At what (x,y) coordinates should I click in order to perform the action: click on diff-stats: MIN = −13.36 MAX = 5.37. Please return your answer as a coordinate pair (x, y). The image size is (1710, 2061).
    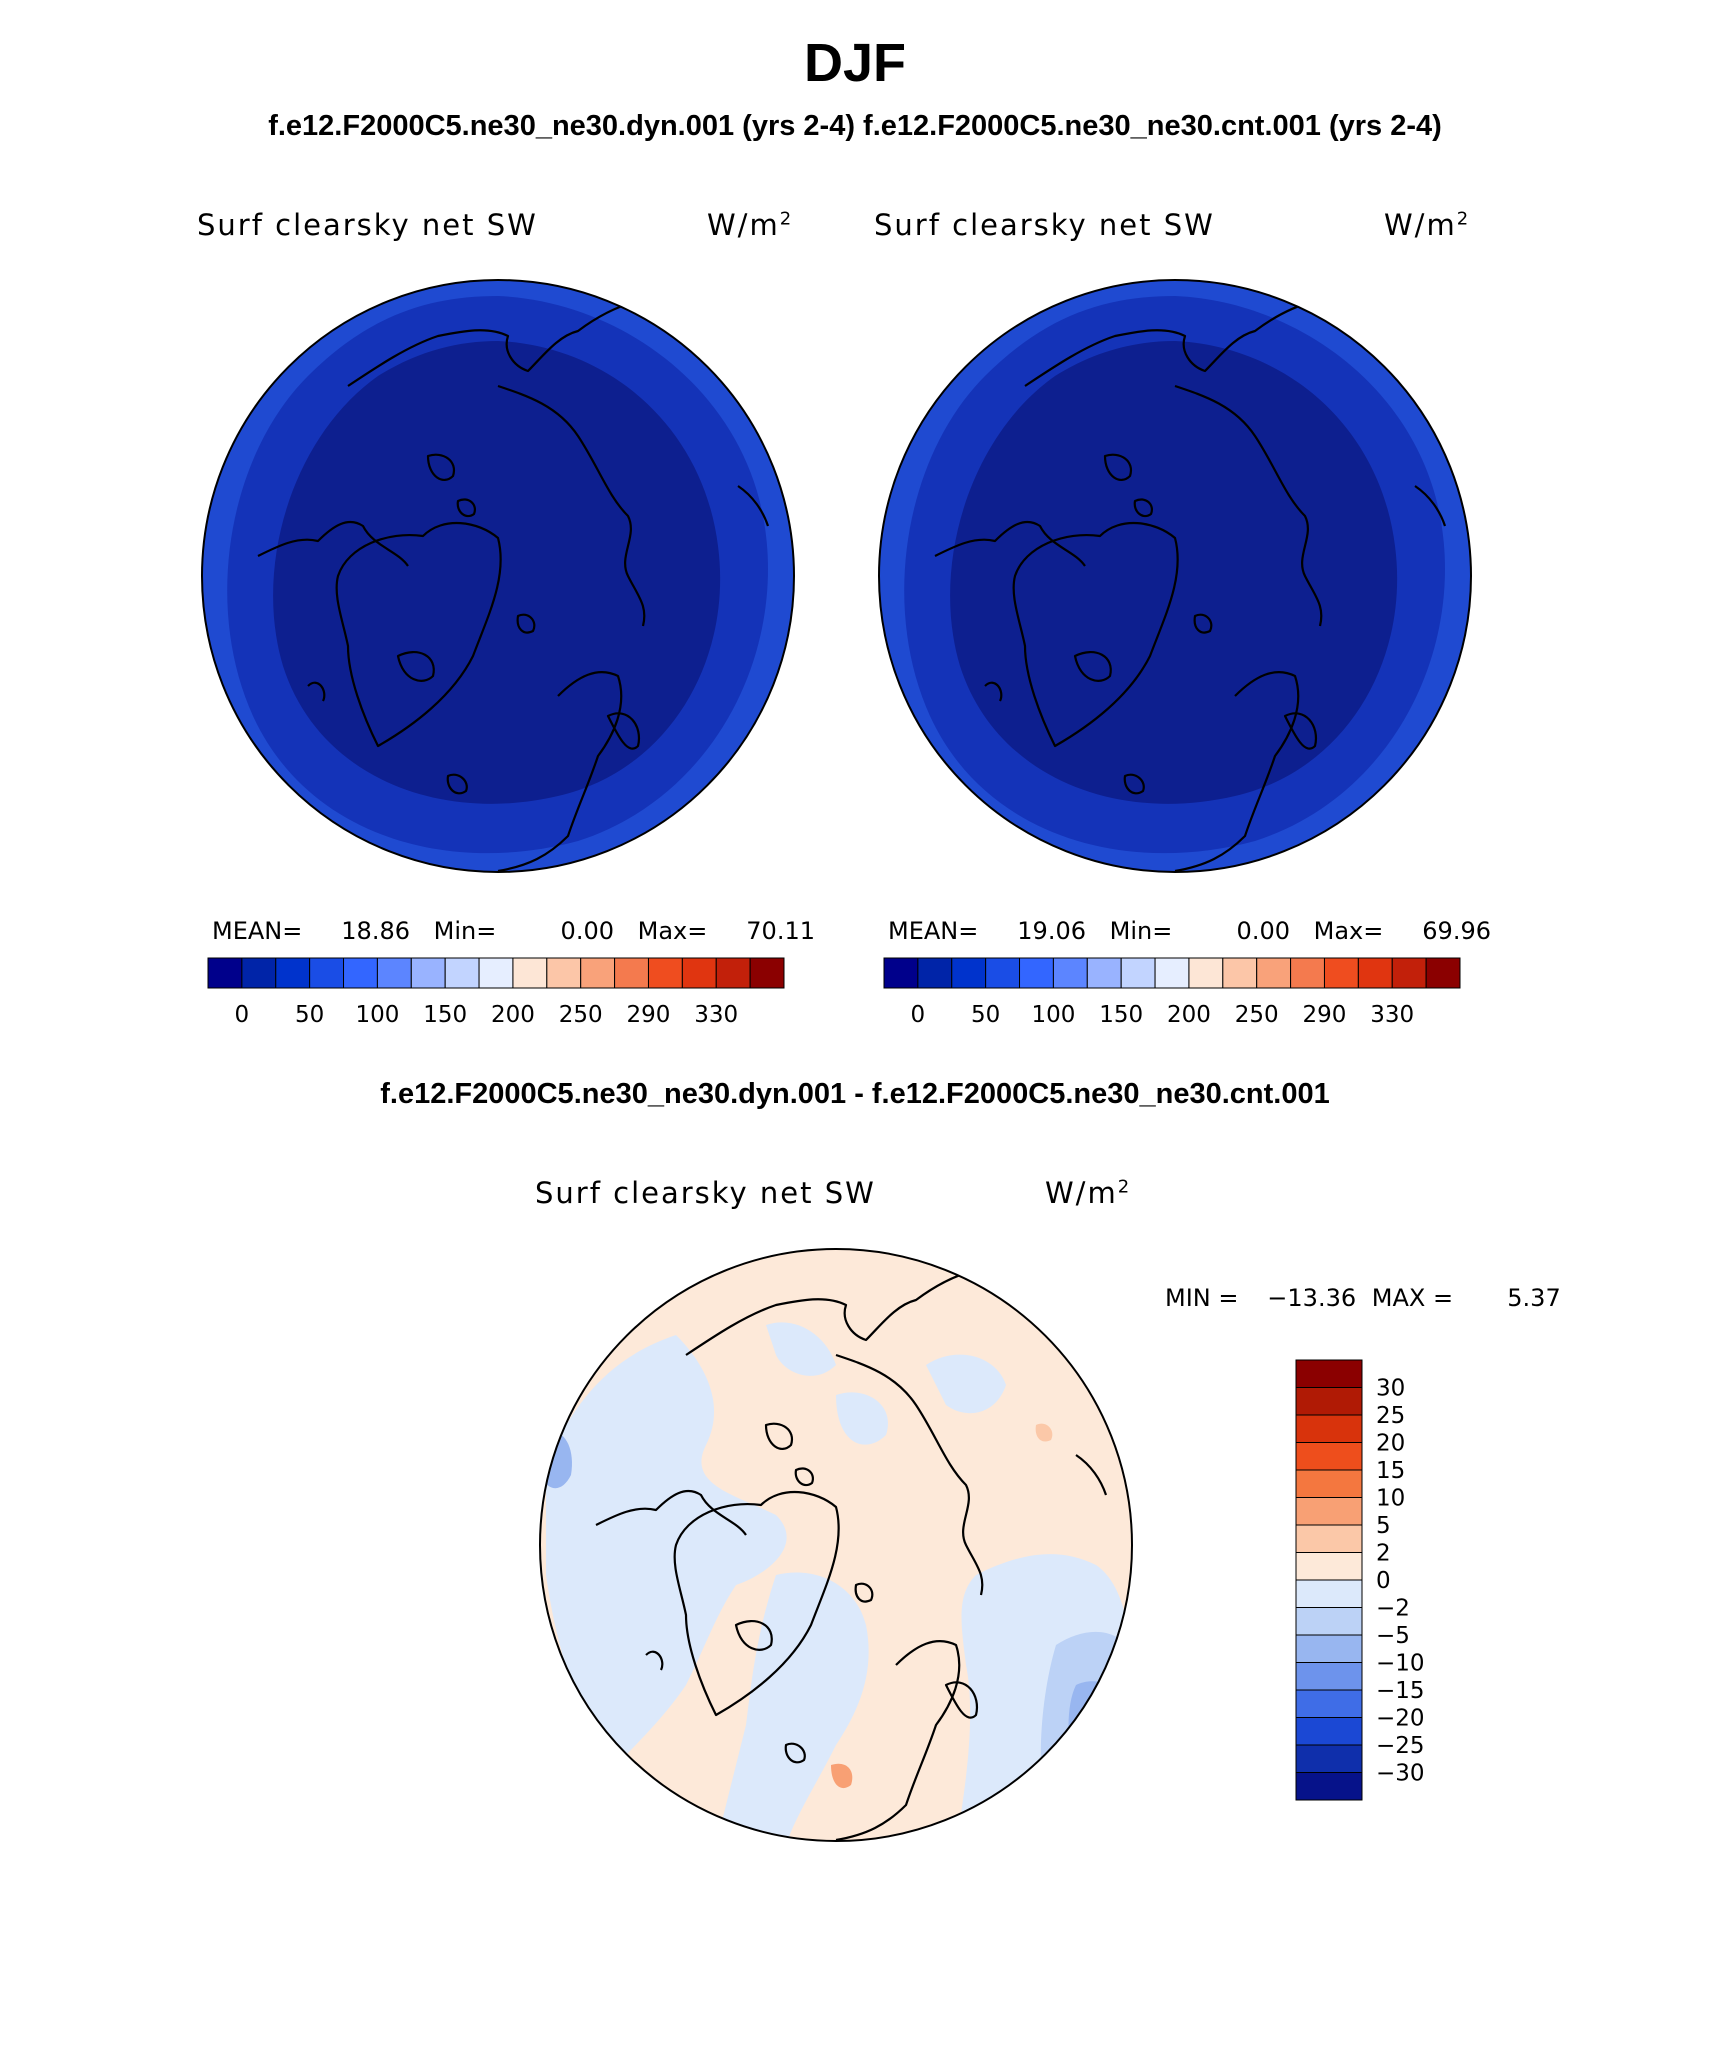
    Looking at the image, I should click on (1363, 1298).